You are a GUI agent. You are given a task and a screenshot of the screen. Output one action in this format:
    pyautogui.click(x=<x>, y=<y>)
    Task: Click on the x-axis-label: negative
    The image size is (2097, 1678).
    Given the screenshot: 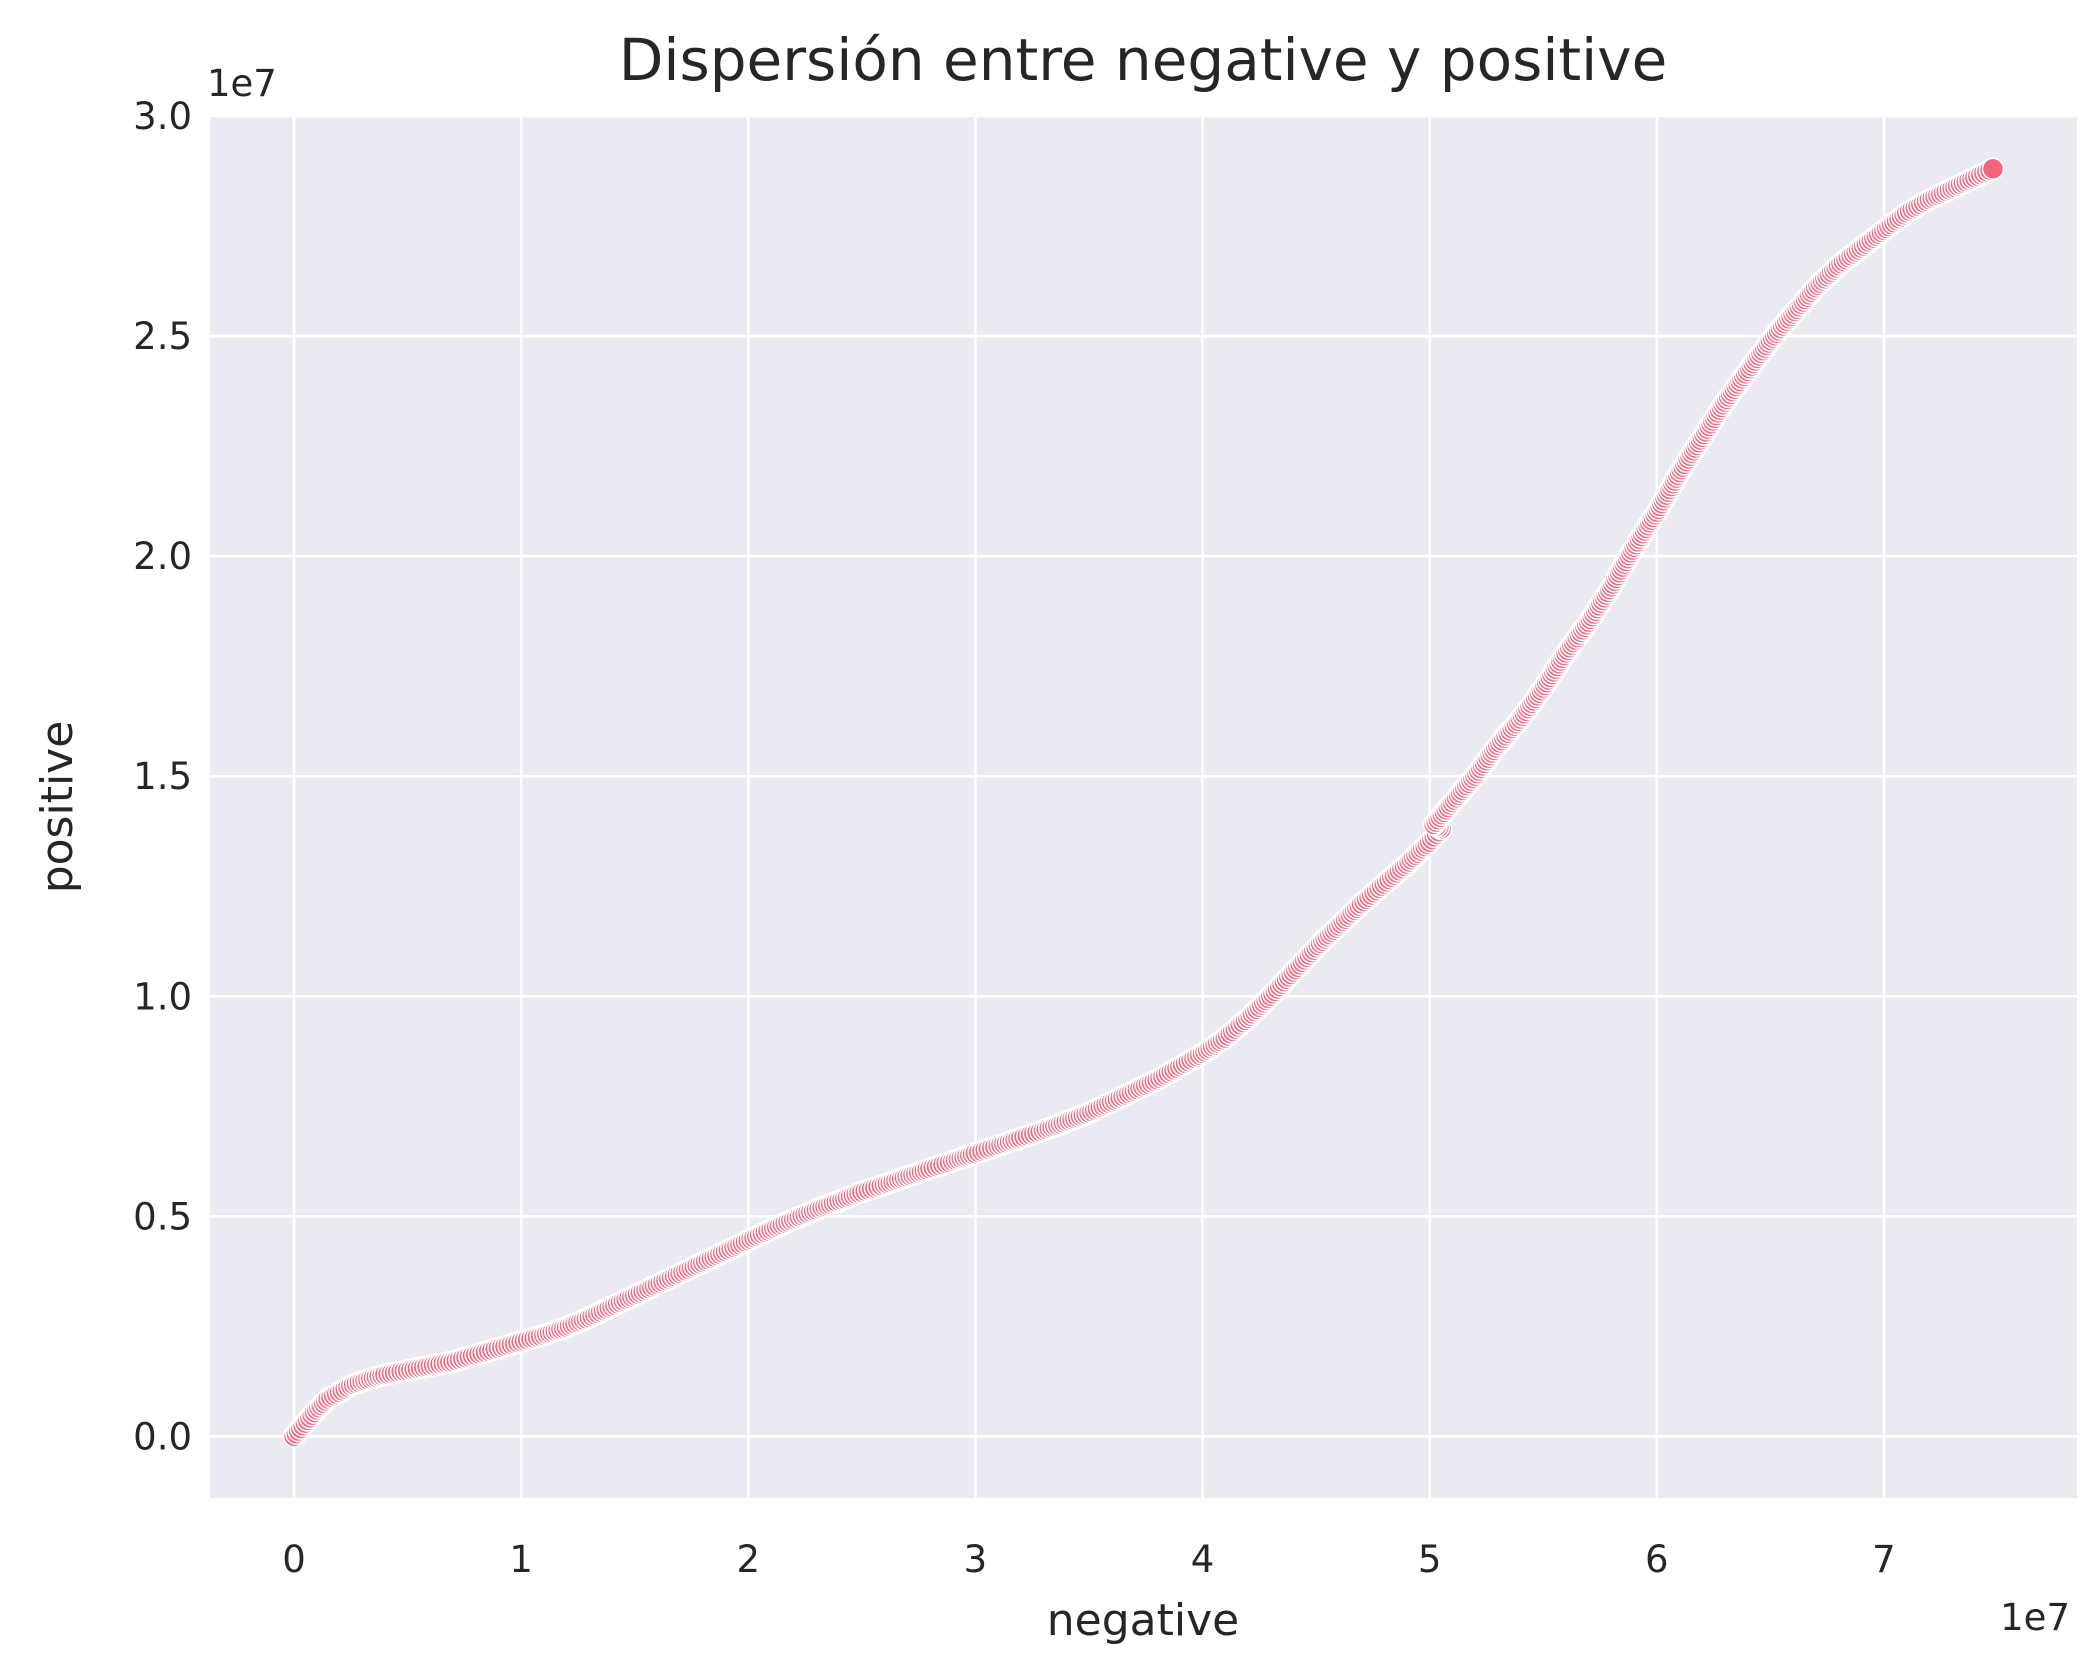 What is the action you would take?
    pyautogui.click(x=1143, y=1620)
    